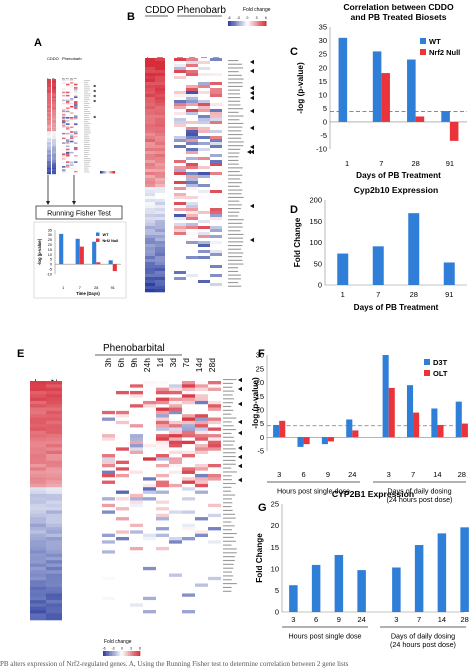 This screenshot has width=474, height=671. What do you see at coordinates (140, 649) in the screenshot?
I see `panel-e-legend-tick: 6` at bounding box center [140, 649].